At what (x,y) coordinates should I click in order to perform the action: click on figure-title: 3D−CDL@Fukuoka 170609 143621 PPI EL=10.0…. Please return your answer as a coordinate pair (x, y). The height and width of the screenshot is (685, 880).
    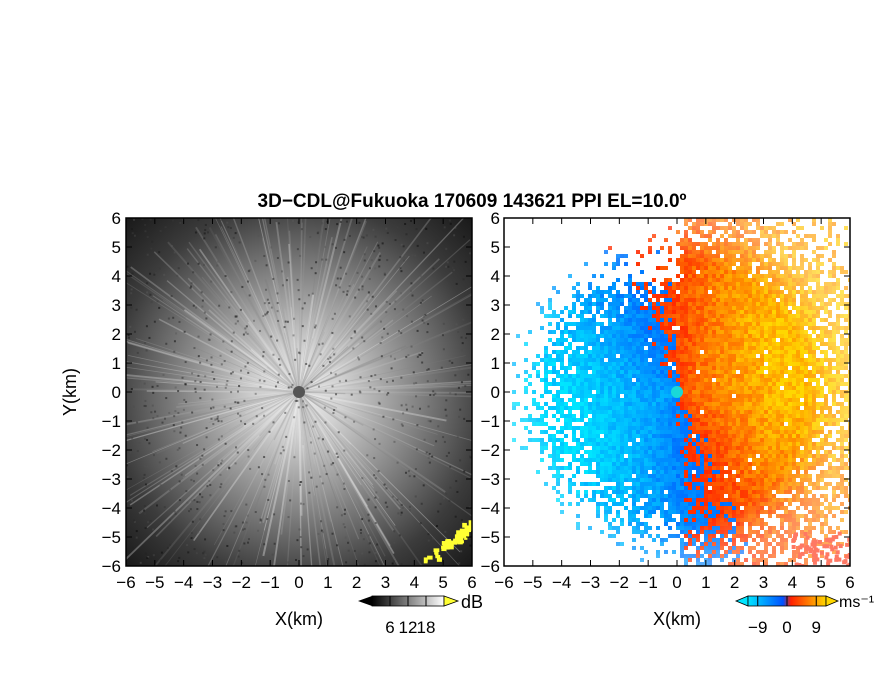
    Looking at the image, I should click on (472, 201).